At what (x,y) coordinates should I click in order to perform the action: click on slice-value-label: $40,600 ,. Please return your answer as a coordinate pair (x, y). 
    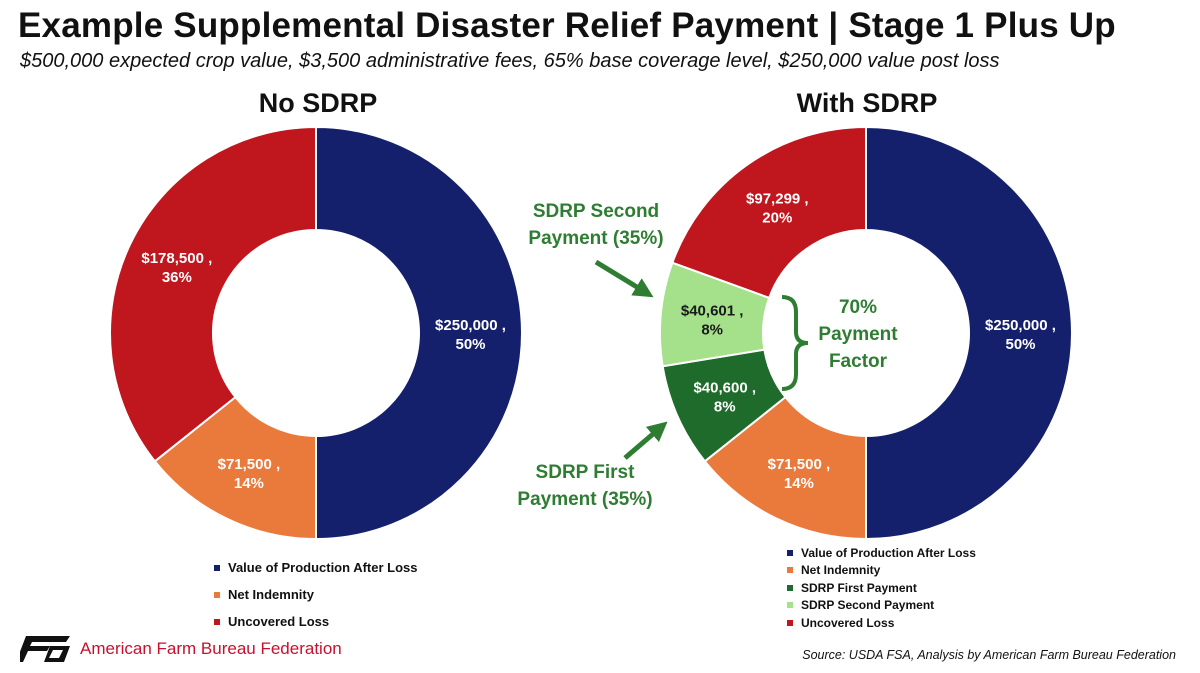
    Looking at the image, I should click on (724, 388).